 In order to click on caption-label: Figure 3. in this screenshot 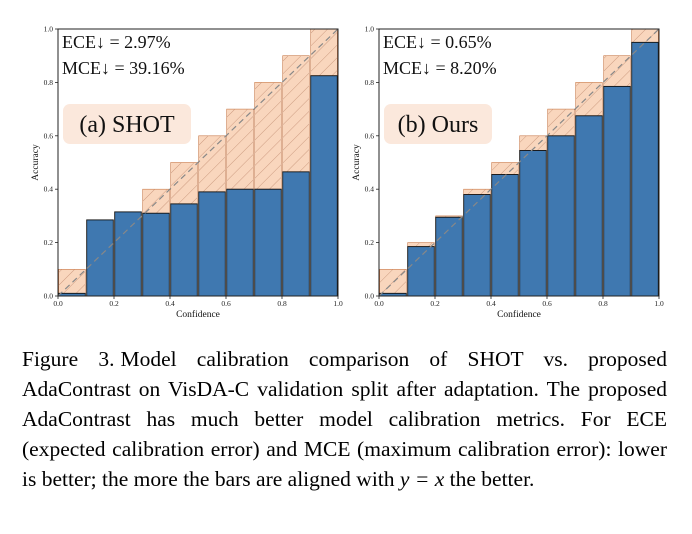, I will do `click(68, 359)`.